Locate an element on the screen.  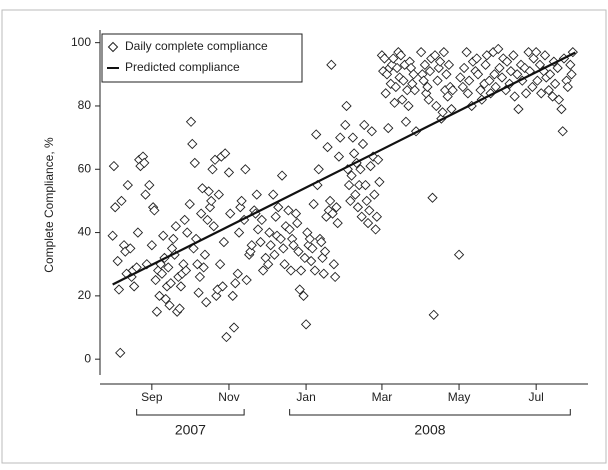
y-tick-label: 0 is located at coordinates (87, 358).